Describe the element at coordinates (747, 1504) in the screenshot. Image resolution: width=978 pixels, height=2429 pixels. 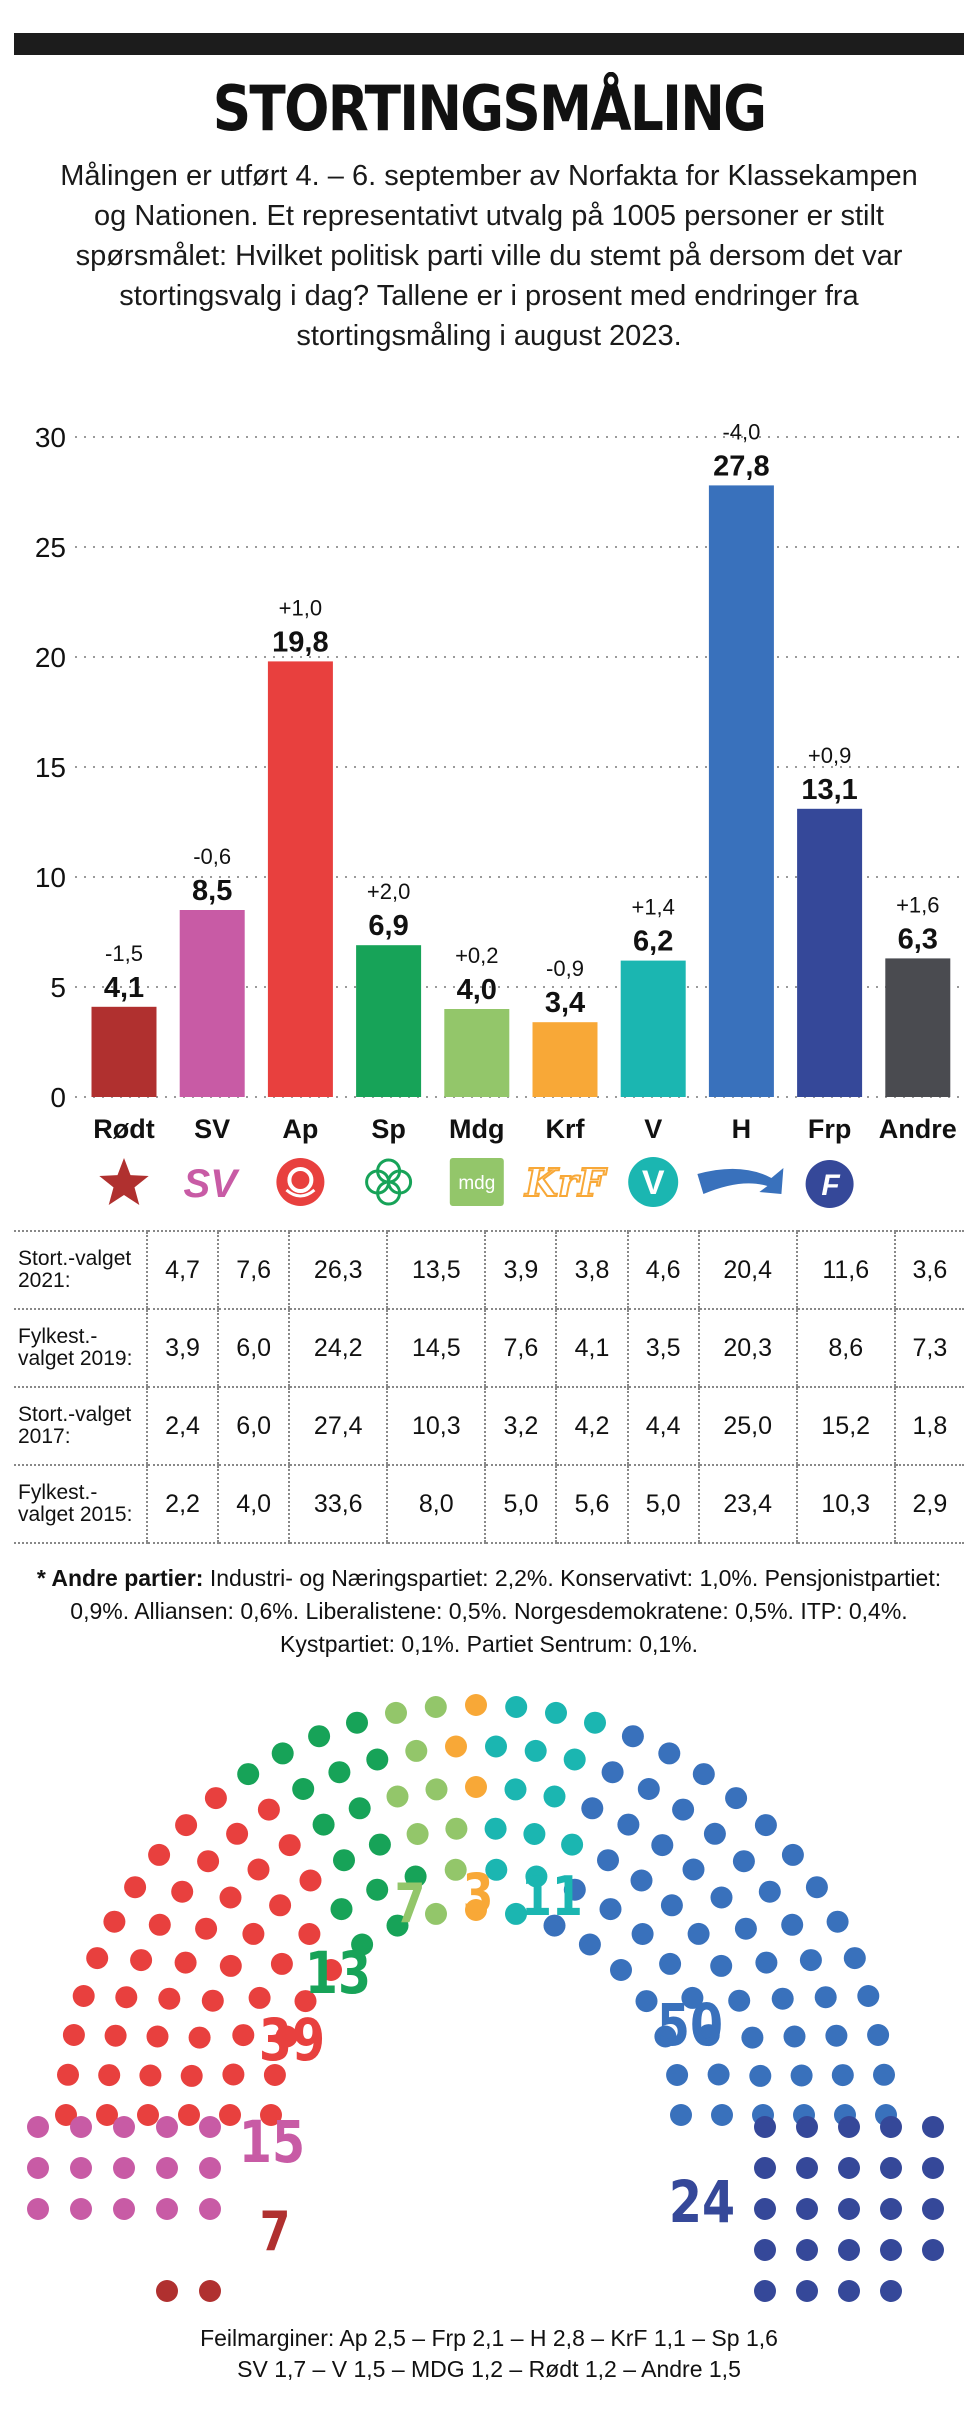
I see `table-cell: 23,4` at that location.